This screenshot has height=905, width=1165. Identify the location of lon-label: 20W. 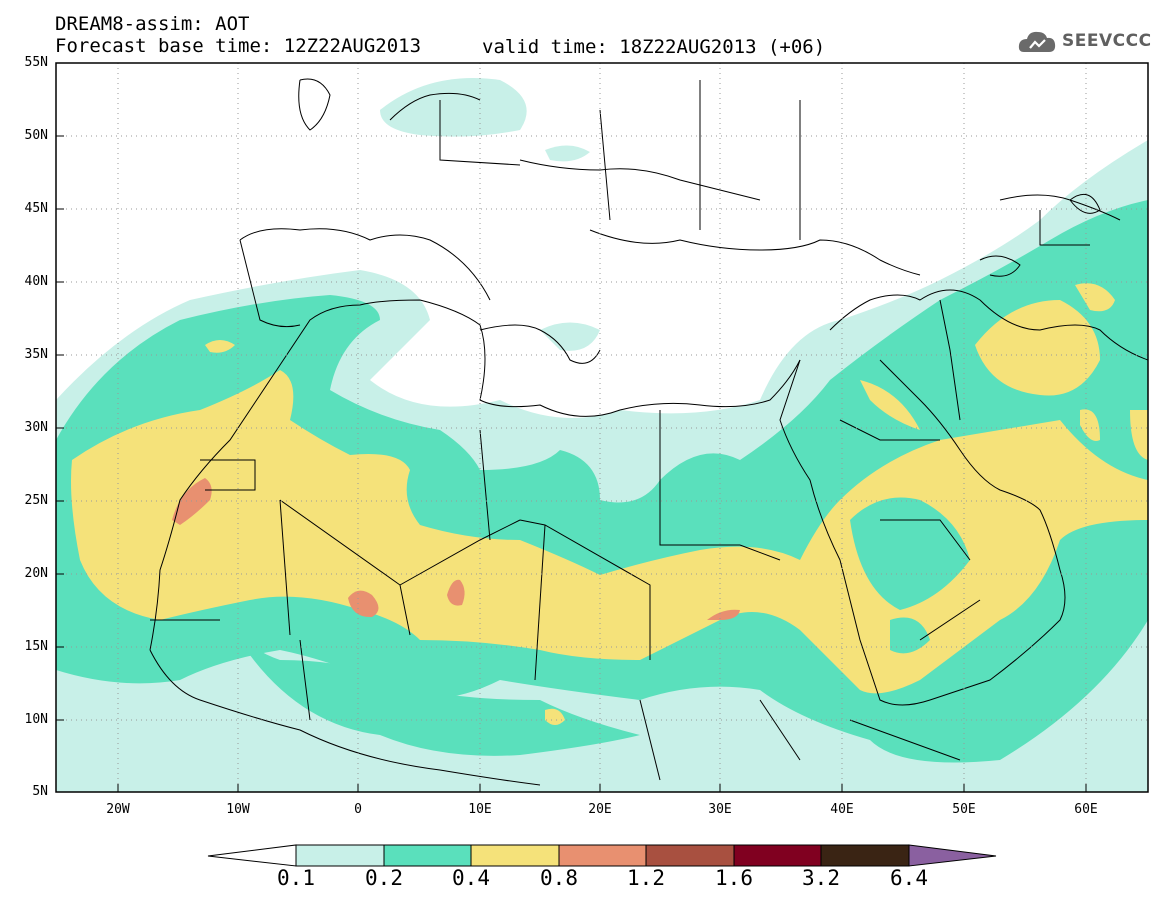
(118, 809).